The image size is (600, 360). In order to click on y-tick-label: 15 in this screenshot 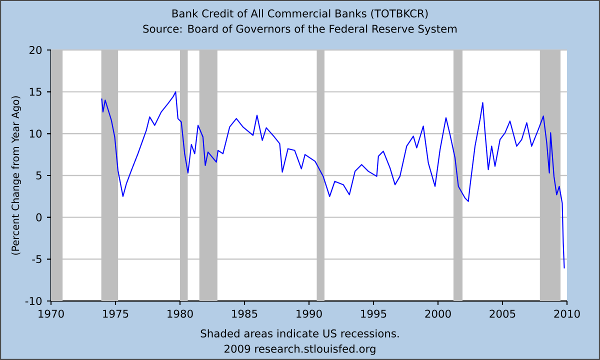, I will do `click(36, 92)`.